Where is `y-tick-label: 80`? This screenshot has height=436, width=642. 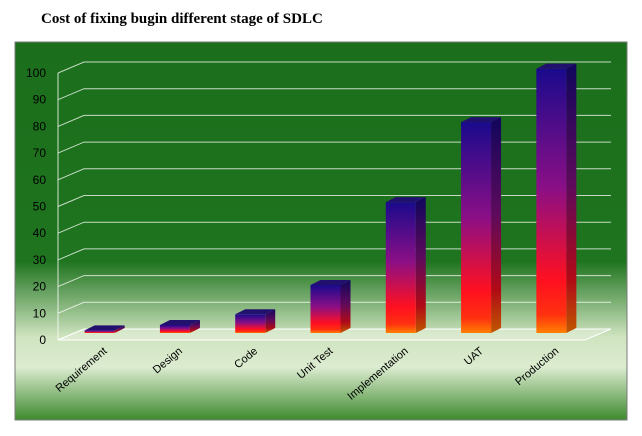 y-tick-label: 80 is located at coordinates (40, 126).